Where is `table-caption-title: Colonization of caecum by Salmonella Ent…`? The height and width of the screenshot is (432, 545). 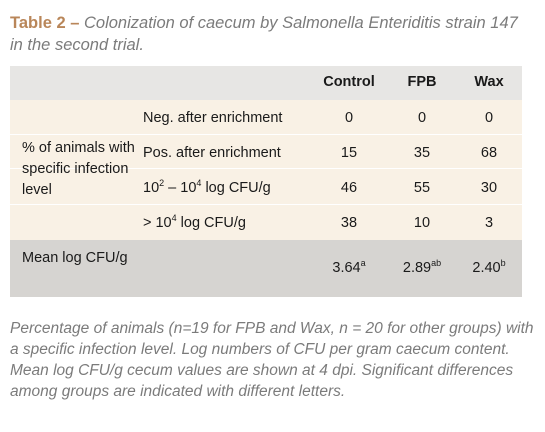 table-caption-title: Colonization of caecum by Salmonella Ent… is located at coordinates (264, 34).